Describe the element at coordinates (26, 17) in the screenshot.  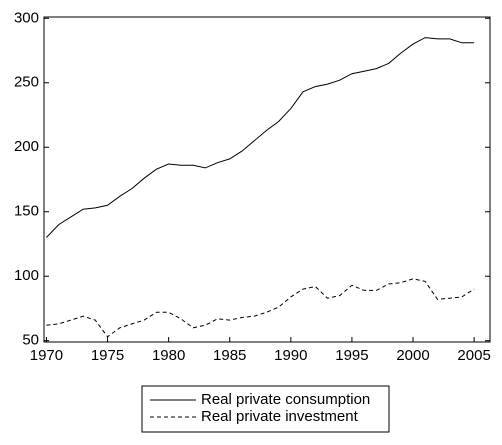
I see `y-tick-label: 300` at that location.